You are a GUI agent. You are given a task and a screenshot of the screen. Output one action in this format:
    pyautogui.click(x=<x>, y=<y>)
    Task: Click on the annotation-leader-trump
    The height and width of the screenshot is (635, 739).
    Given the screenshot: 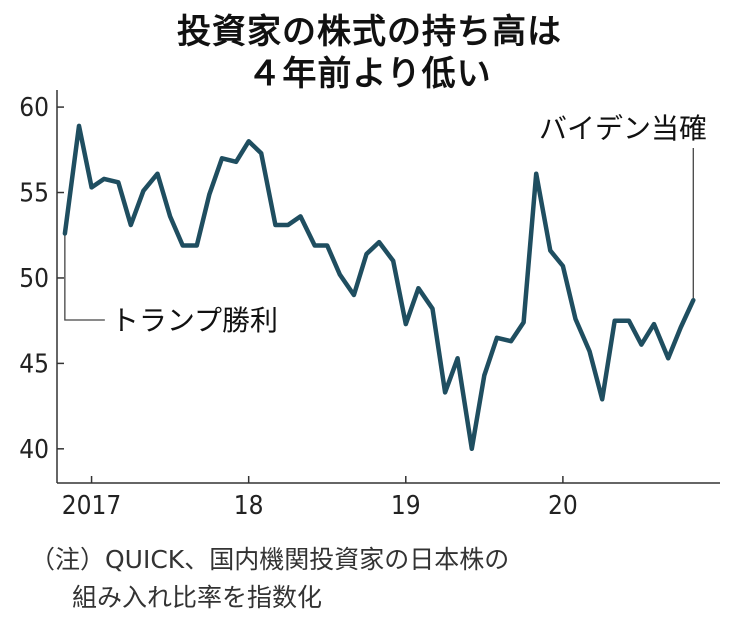 What is the action you would take?
    pyautogui.click(x=84, y=277)
    